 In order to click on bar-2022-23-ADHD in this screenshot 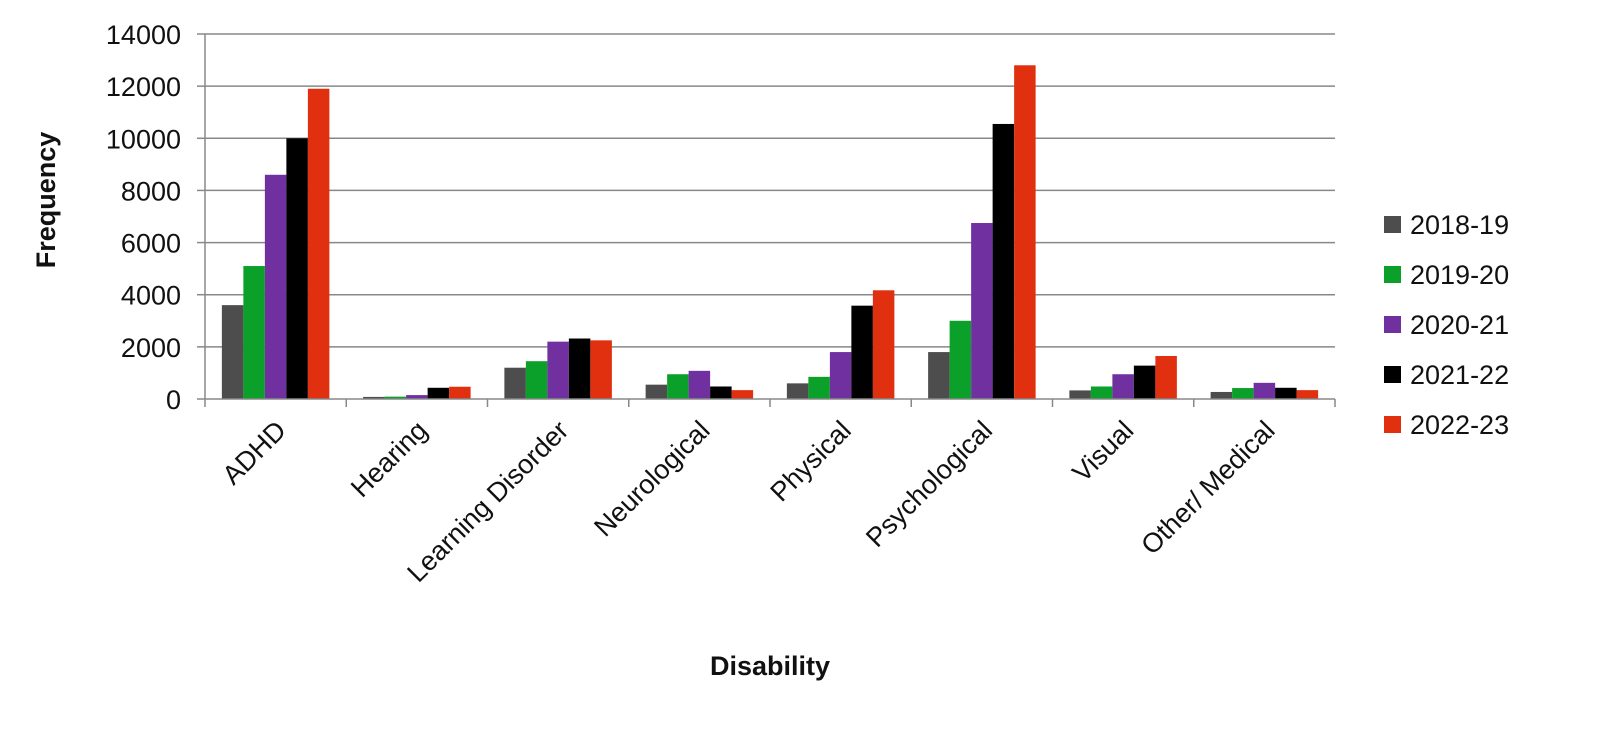, I will do `click(318, 243)`.